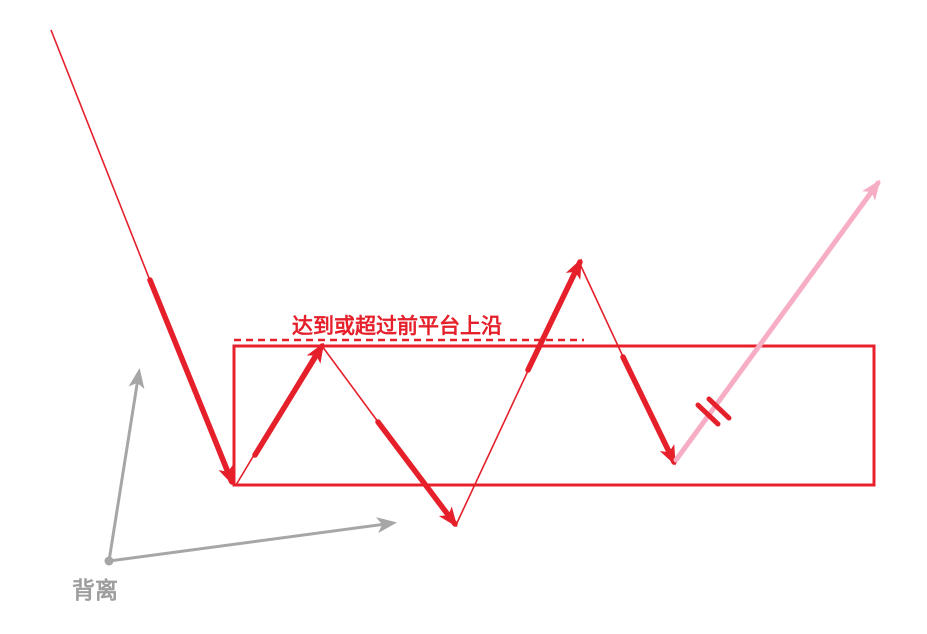 The image size is (927, 634). What do you see at coordinates (648, 410) in the screenshot?
I see `pullback-decline-arrow` at bounding box center [648, 410].